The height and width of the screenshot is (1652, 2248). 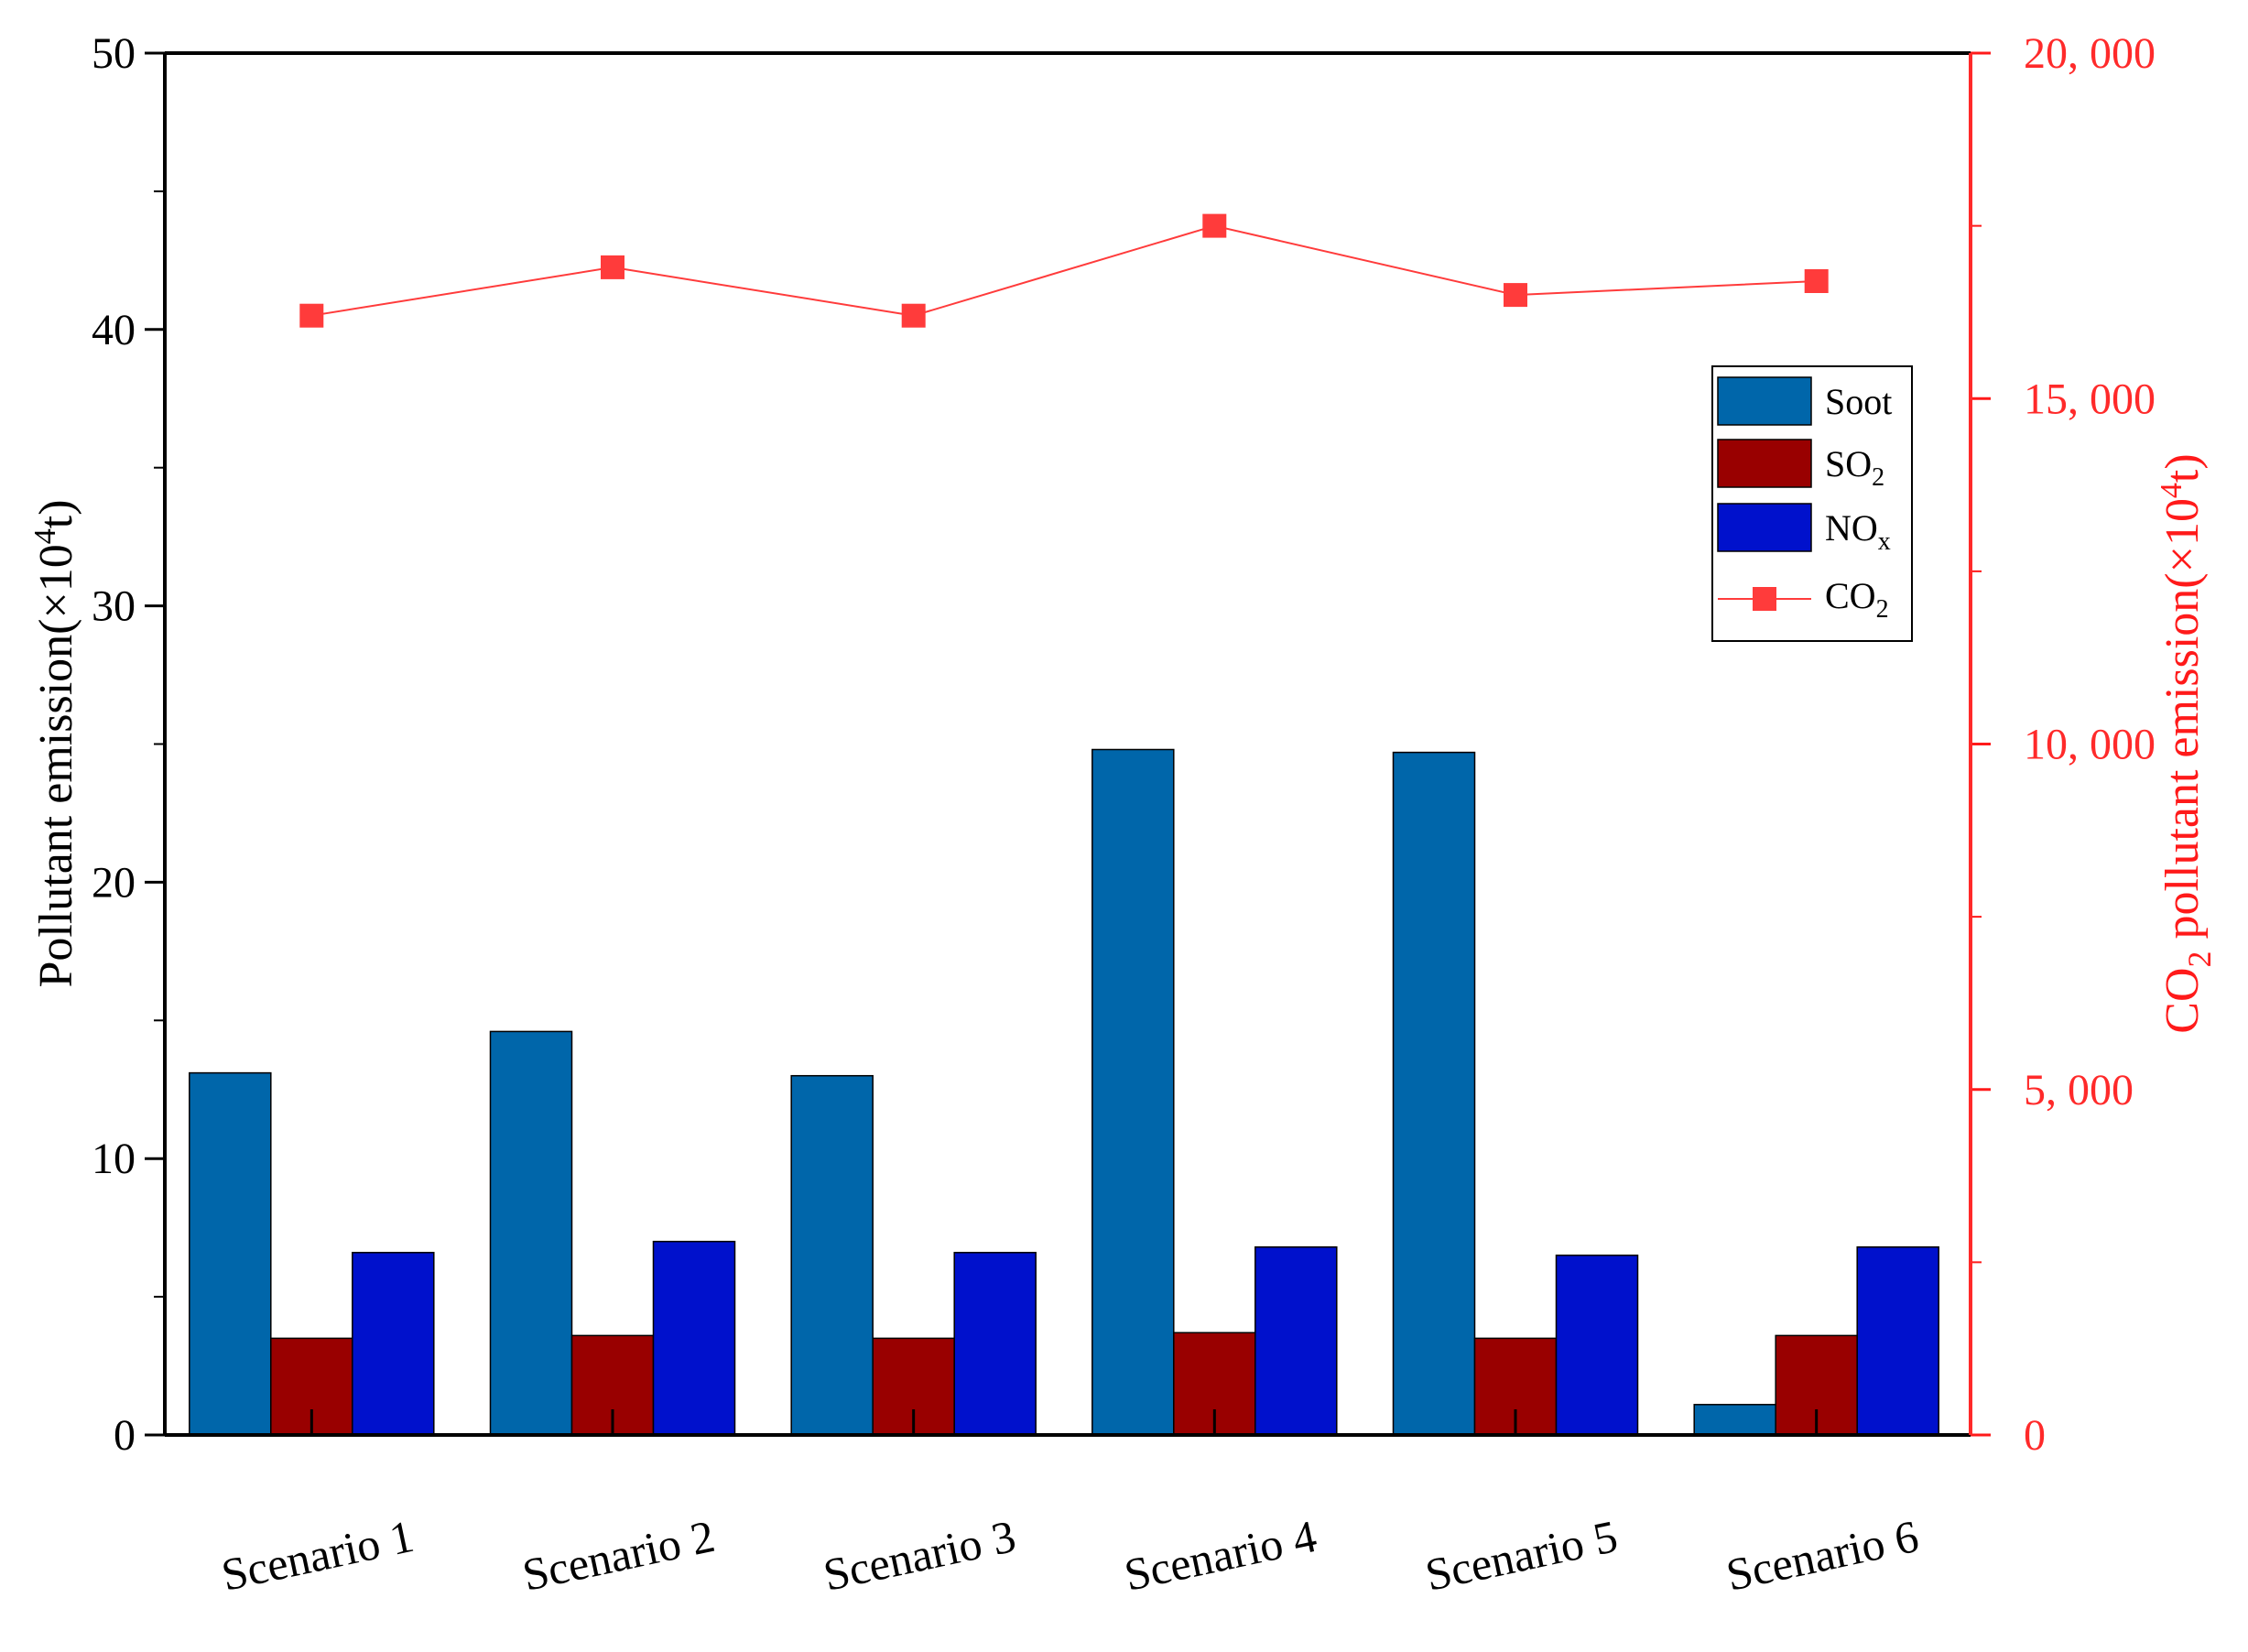 I want to click on right-tick-label-4: 20, 000, so click(x=2090, y=54).